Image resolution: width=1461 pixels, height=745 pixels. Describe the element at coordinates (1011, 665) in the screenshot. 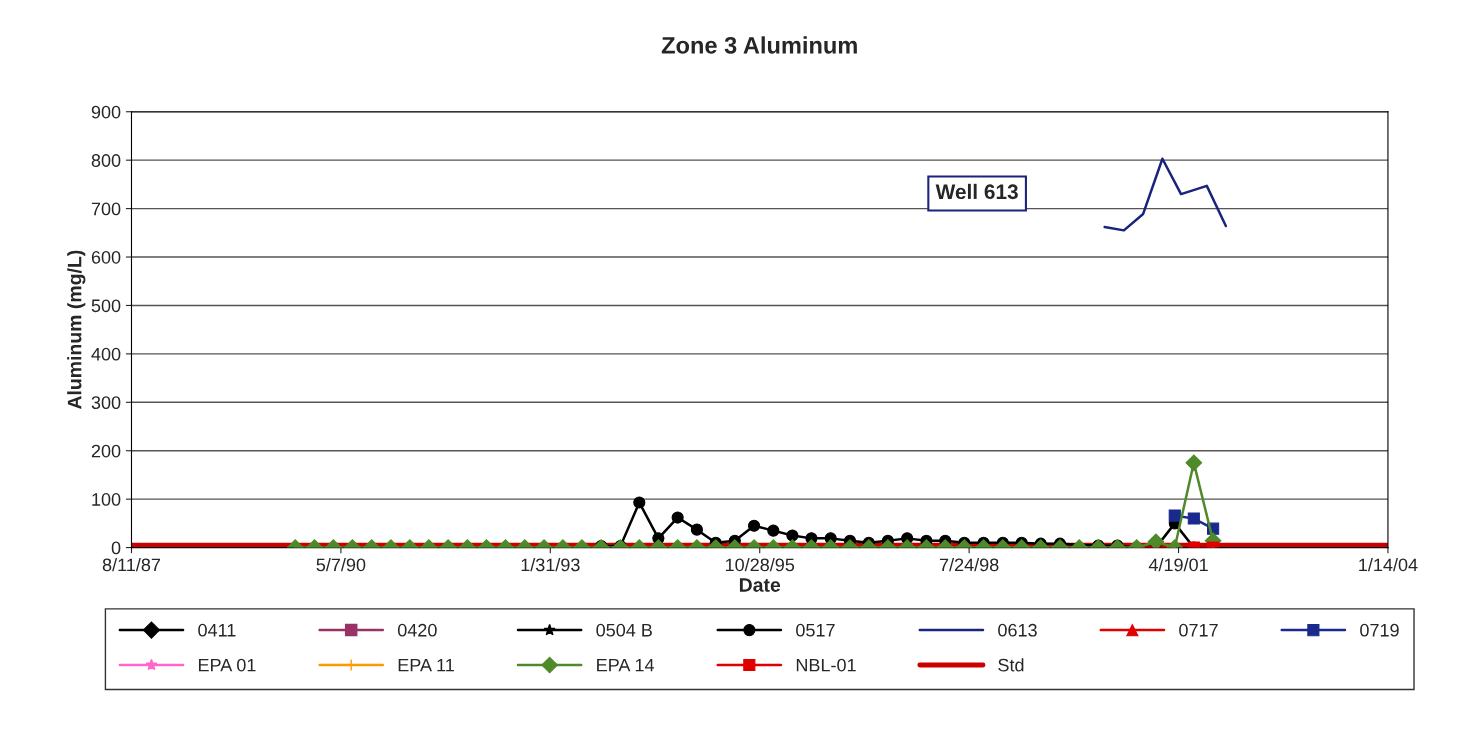

I see `legend-label: Std` at that location.